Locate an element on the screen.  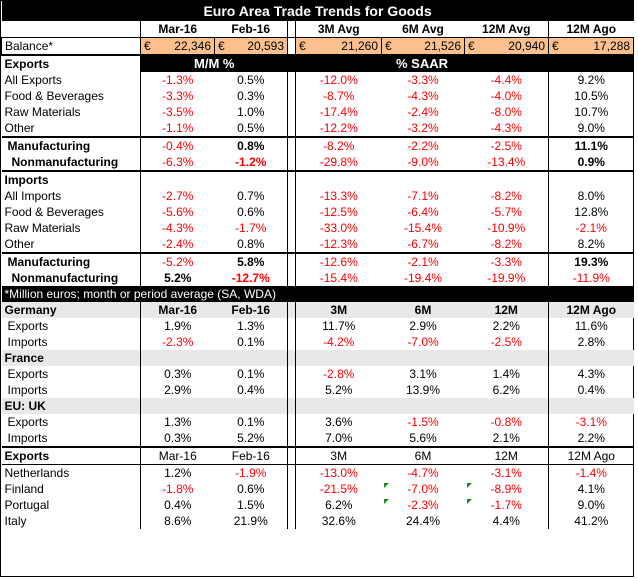
table-title: Euro Area Trade Trends for Goods is located at coordinates (317, 11).